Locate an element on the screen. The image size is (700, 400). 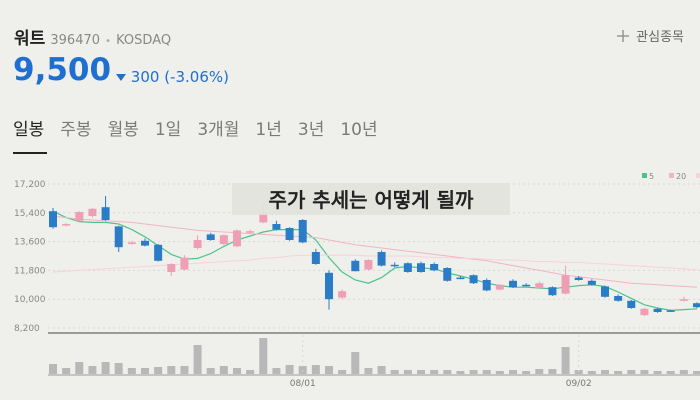
y-tick-label: 17,200 is located at coordinates (30, 185).